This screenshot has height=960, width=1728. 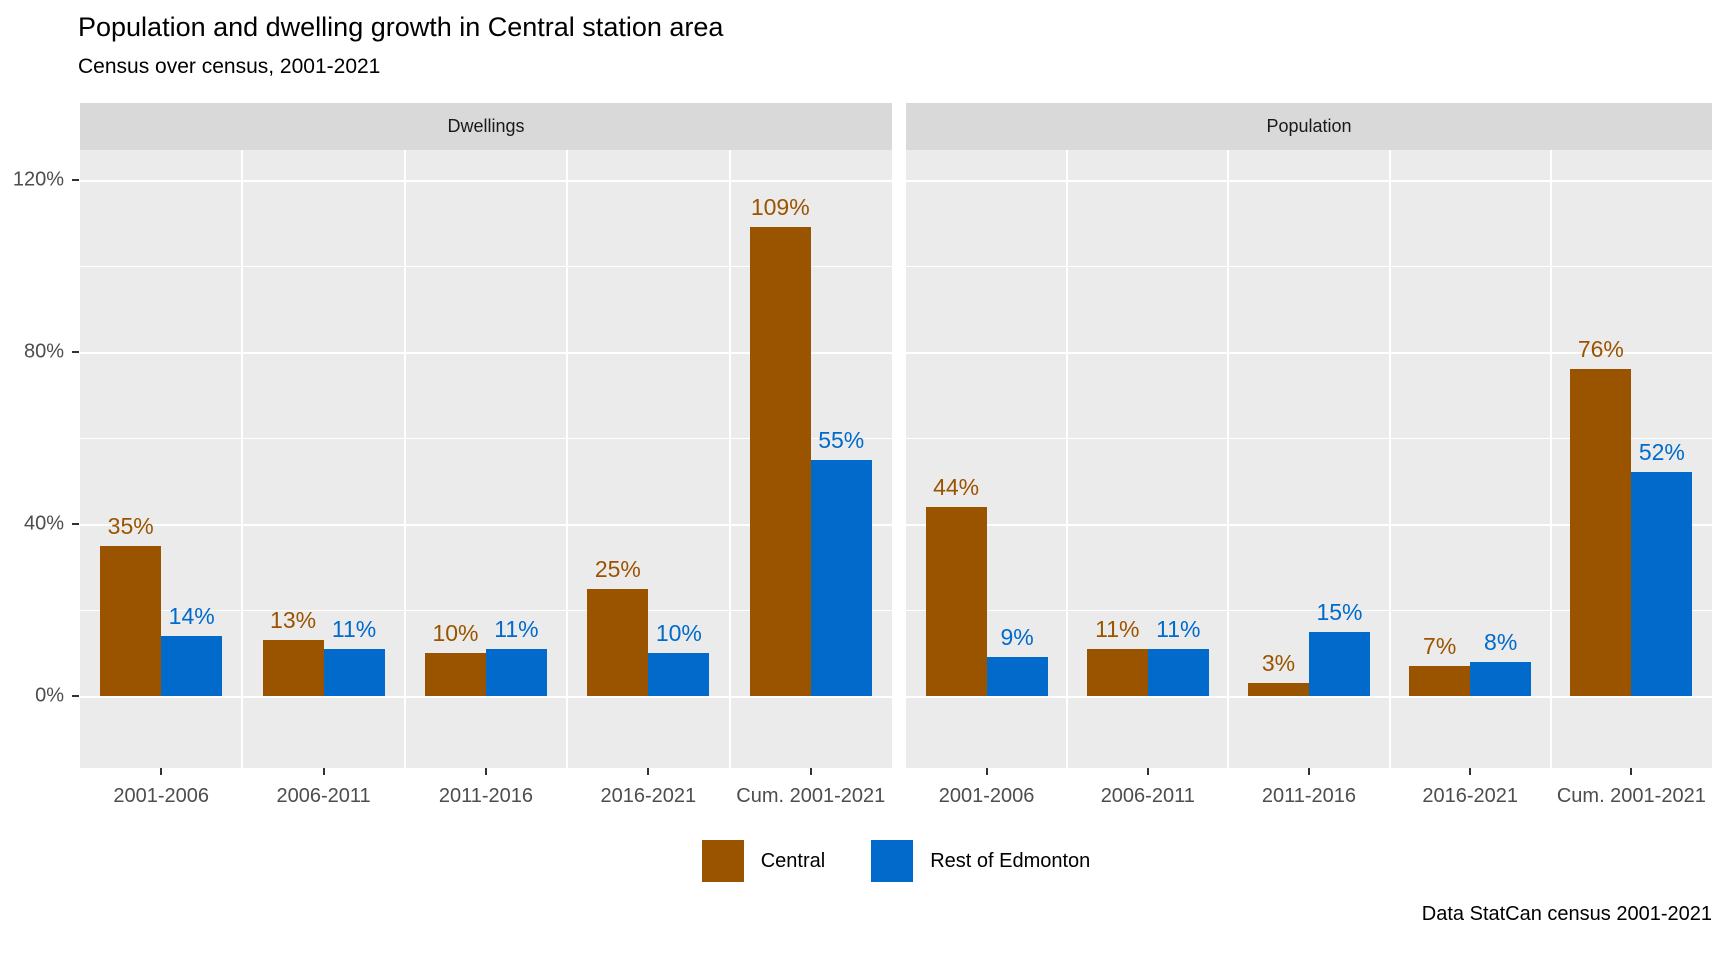 What do you see at coordinates (1278, 663) in the screenshot?
I see `bar-value-label: 3%` at bounding box center [1278, 663].